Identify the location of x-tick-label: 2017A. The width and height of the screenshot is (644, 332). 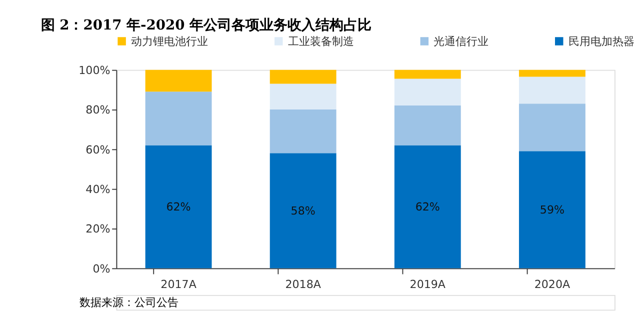
(178, 285).